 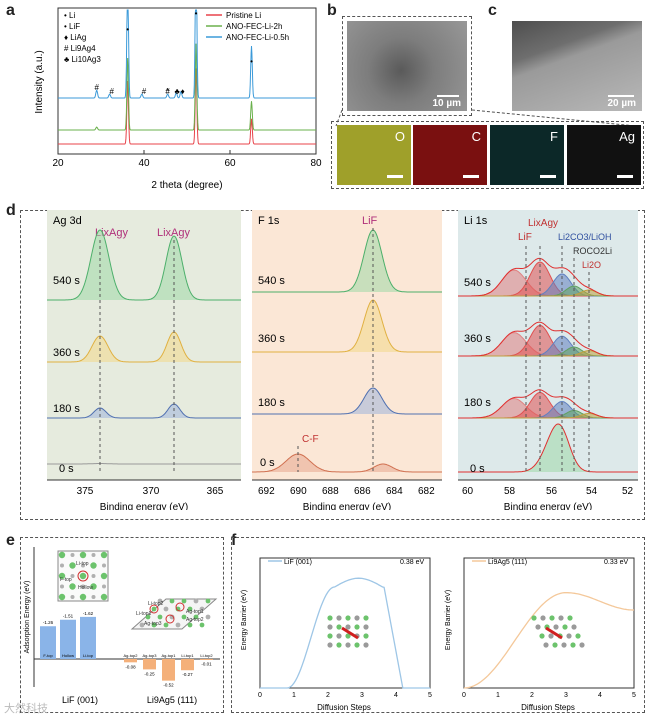 What do you see at coordinates (548, 405) in the screenshot?
I see `li-comp-2-1-fill` at bounding box center [548, 405].